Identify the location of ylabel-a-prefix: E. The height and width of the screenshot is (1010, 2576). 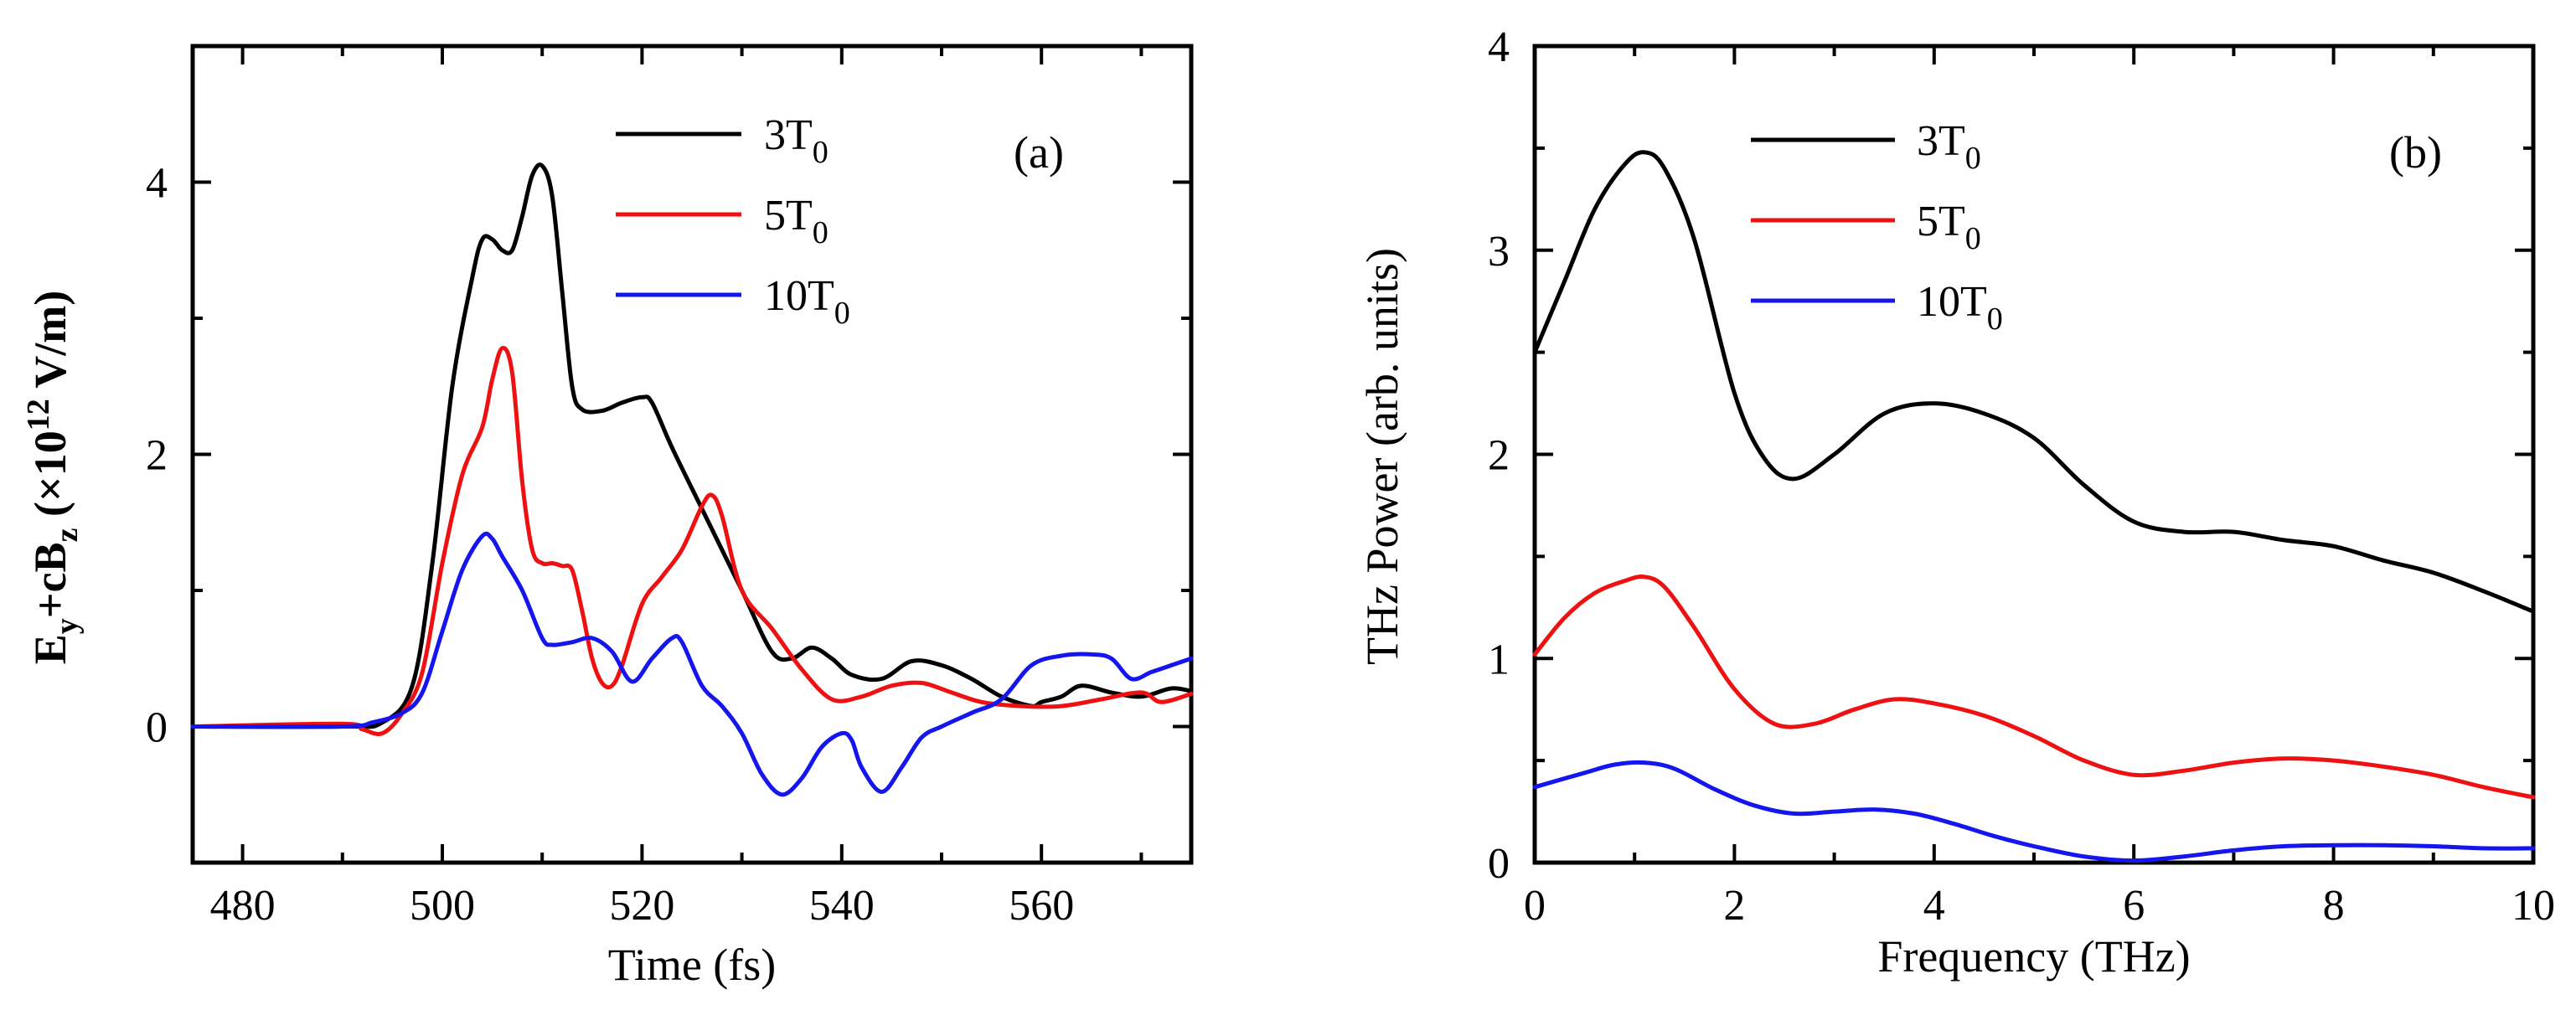
(50, 649).